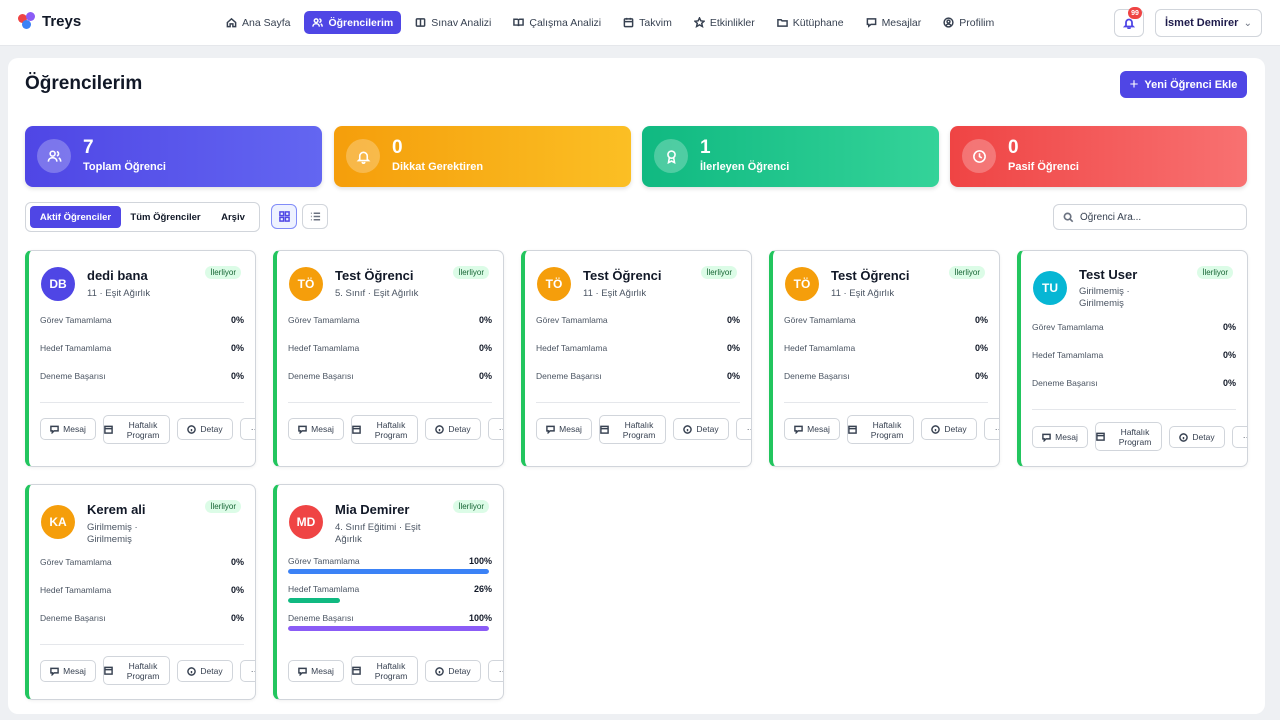 The height and width of the screenshot is (720, 1280). What do you see at coordinates (647, 22) in the screenshot?
I see `nav-item-takvim: Takvim` at bounding box center [647, 22].